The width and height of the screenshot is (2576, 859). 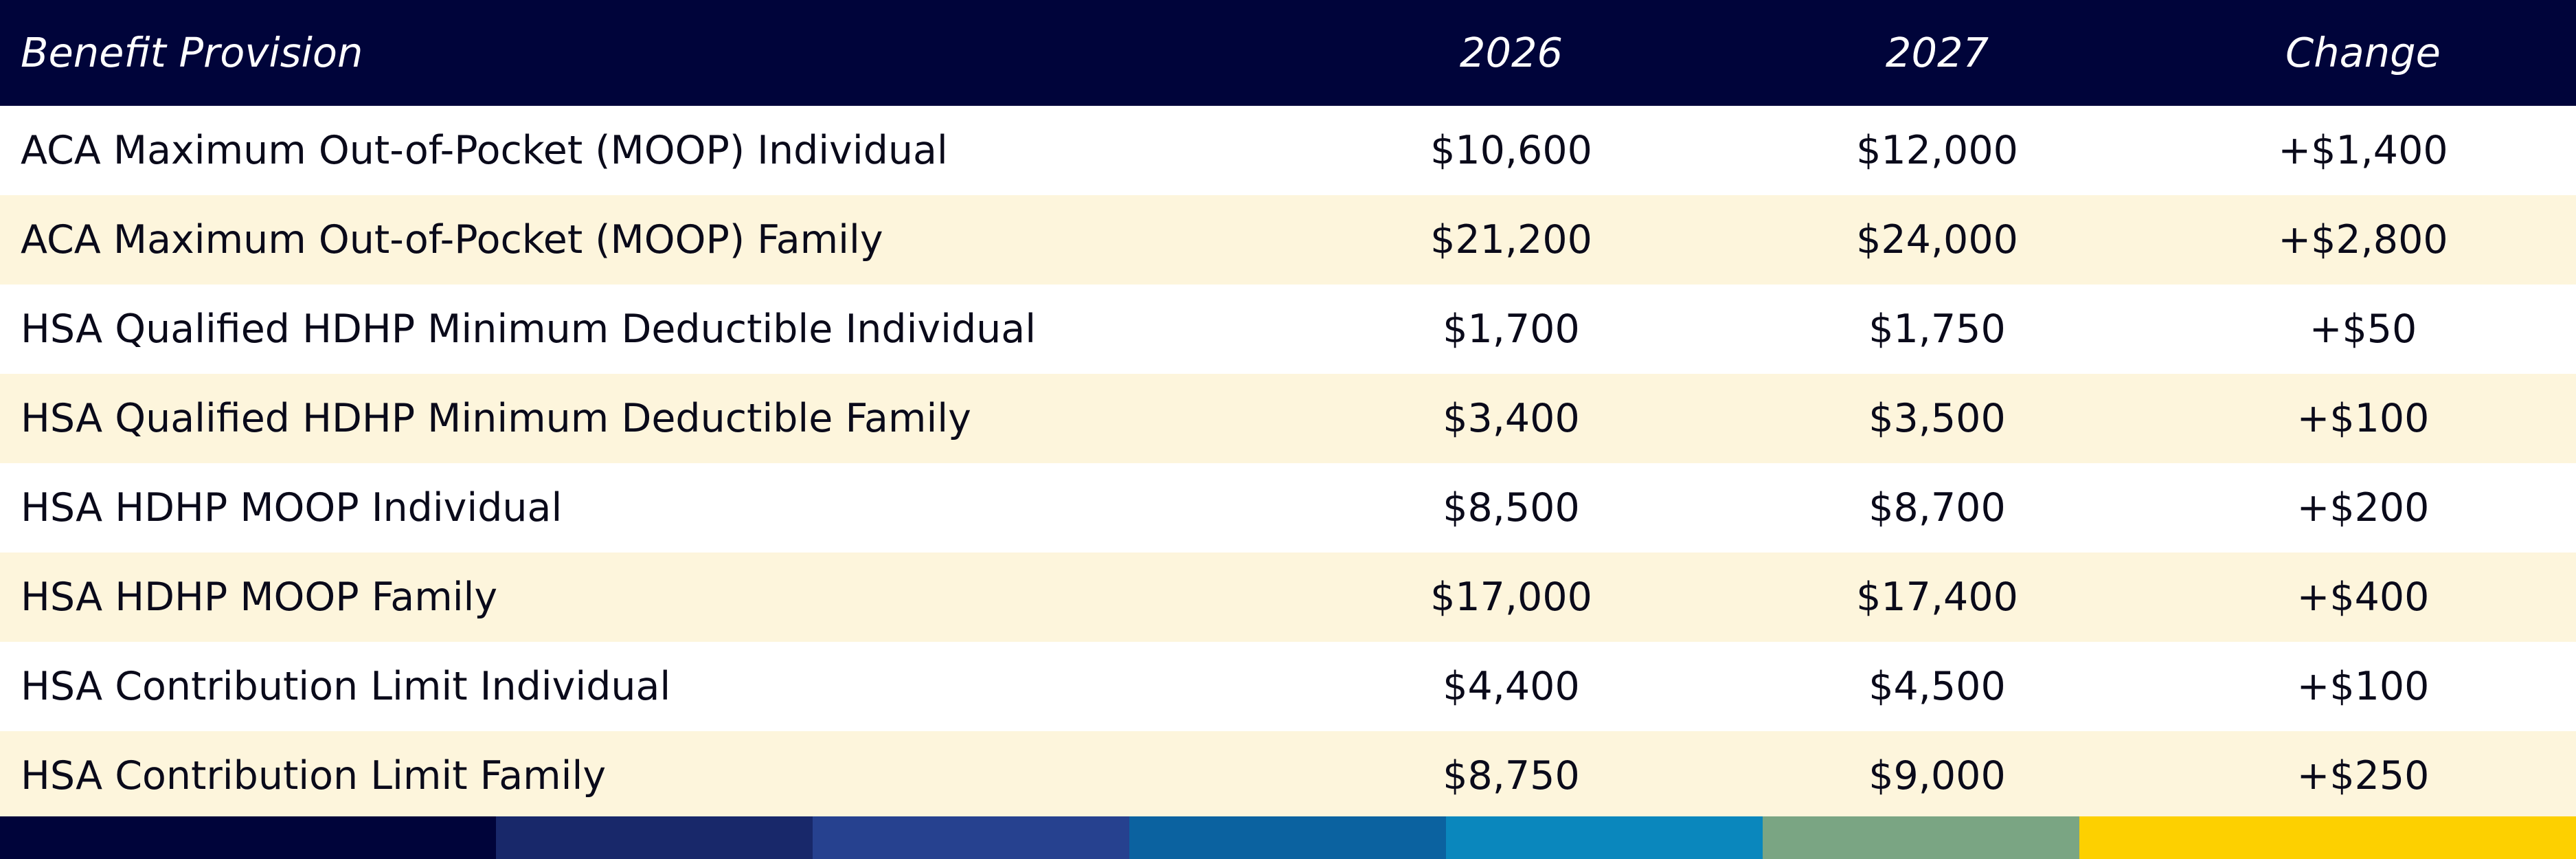 I want to click on row-change: +$1,400, so click(x=2363, y=150).